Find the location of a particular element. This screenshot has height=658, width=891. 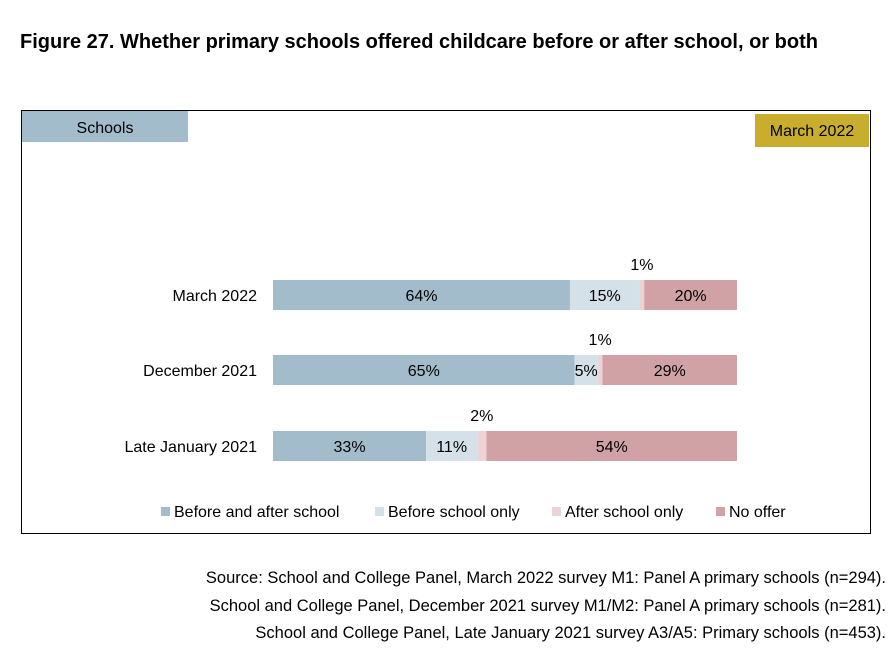

data-label: 54% is located at coordinates (612, 447).